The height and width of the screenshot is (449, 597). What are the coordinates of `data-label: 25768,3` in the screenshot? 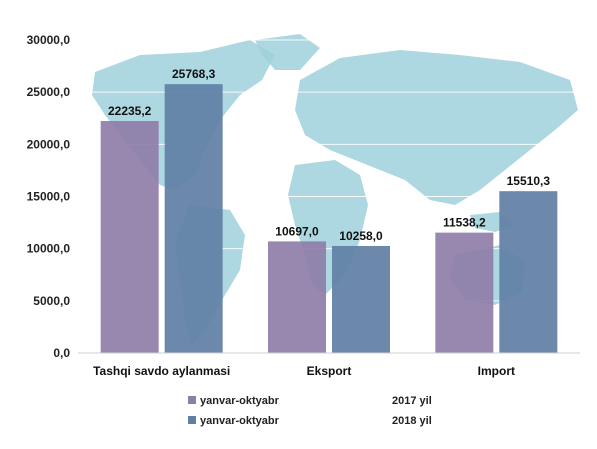 It's located at (194, 74).